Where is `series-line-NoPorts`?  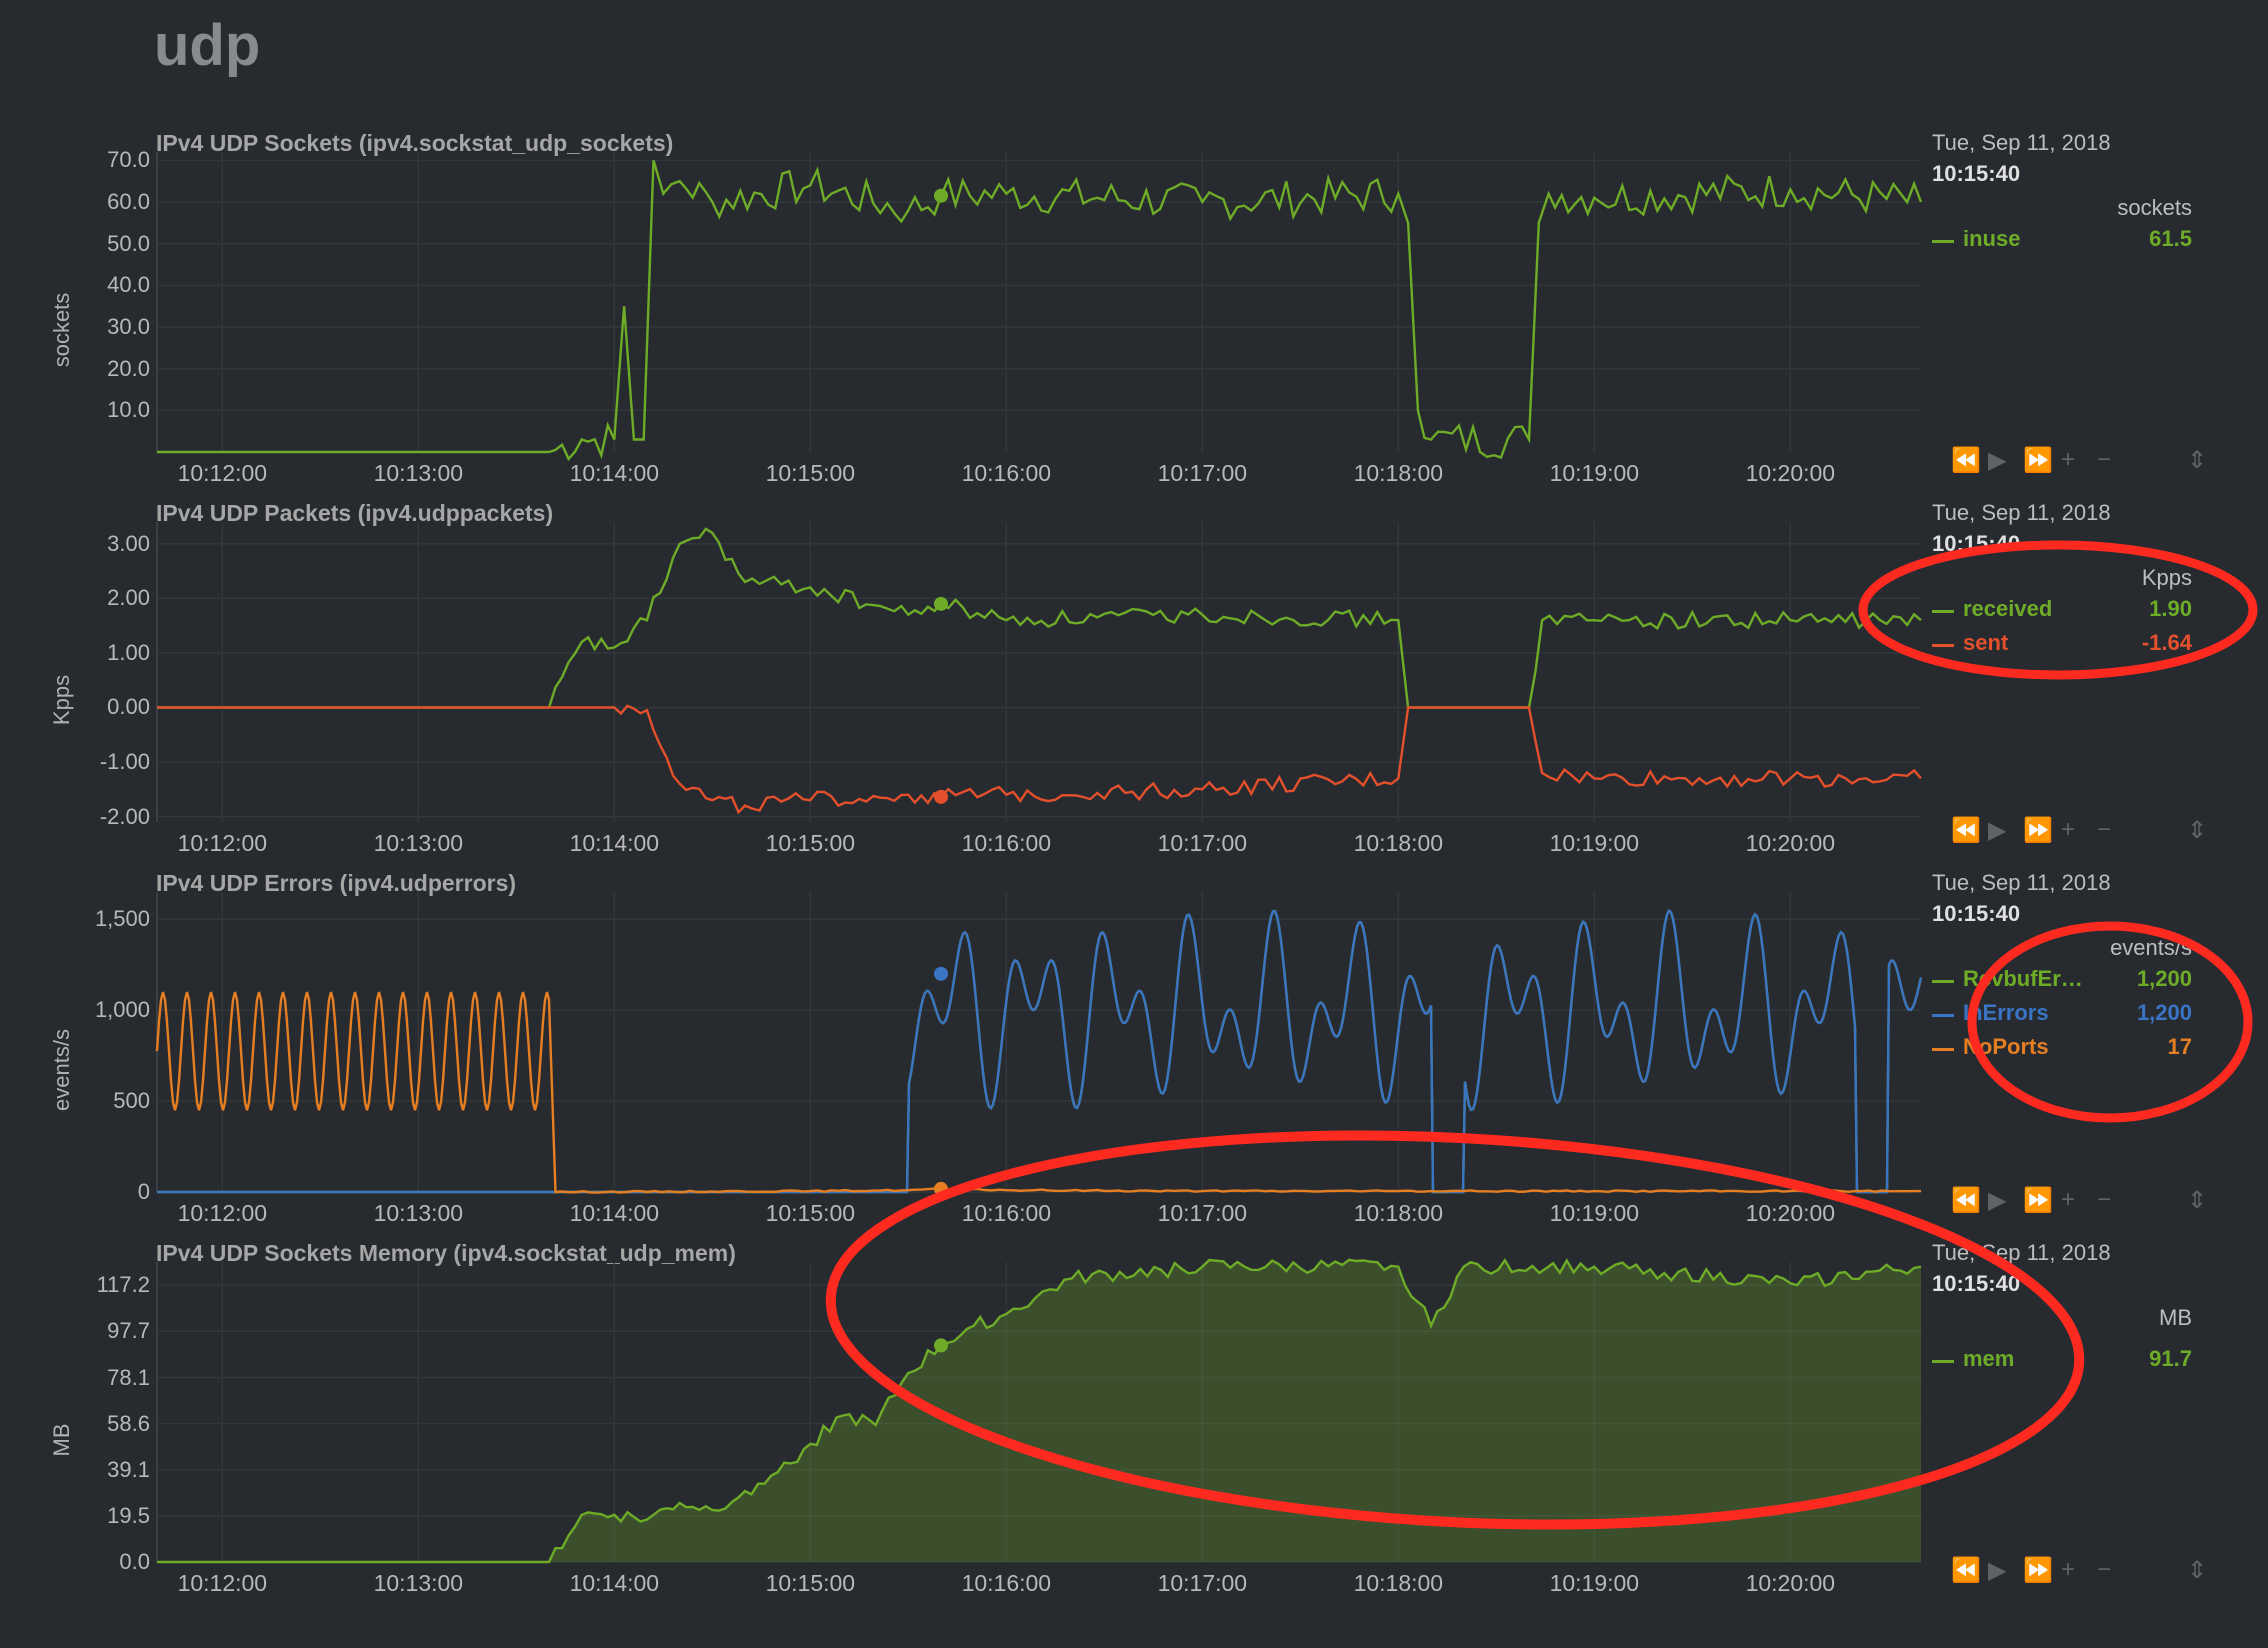 series-line-NoPorts is located at coordinates (1038, 1092).